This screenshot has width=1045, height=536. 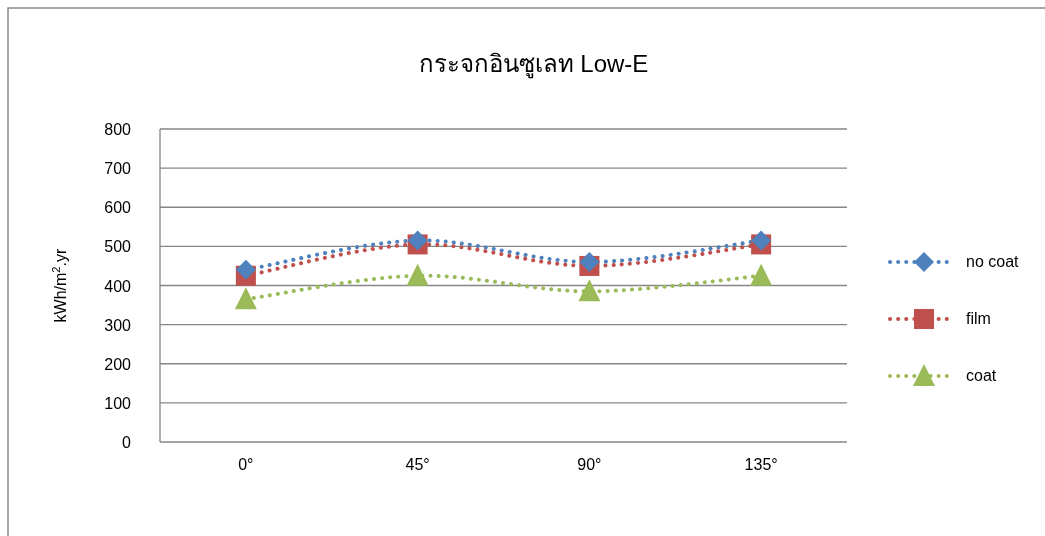 I want to click on x-tick-label: 90°, so click(x=589, y=464).